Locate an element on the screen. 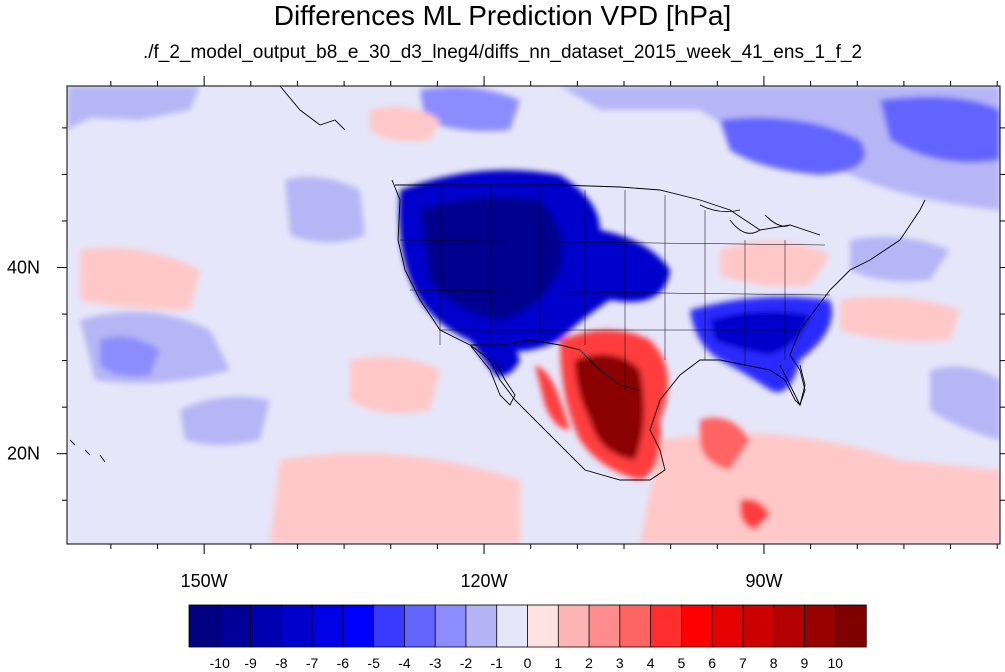 Image resolution: width=1005 pixels, height=672 pixels. colorbar-label: 4 is located at coordinates (651, 663).